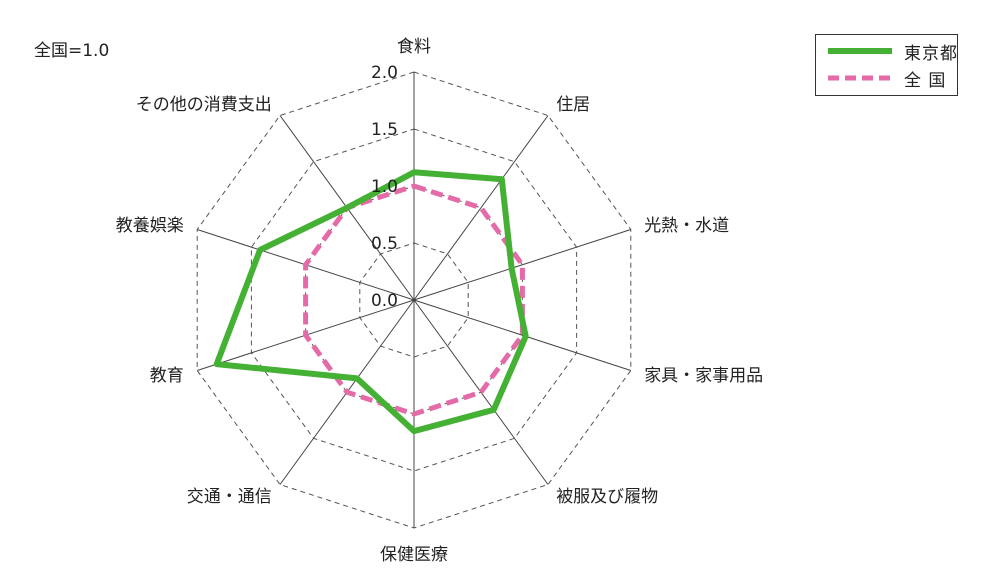 The height and width of the screenshot is (587, 994). Describe the element at coordinates (886, 65) in the screenshot. I see `legend: 東京都 全 国` at that location.